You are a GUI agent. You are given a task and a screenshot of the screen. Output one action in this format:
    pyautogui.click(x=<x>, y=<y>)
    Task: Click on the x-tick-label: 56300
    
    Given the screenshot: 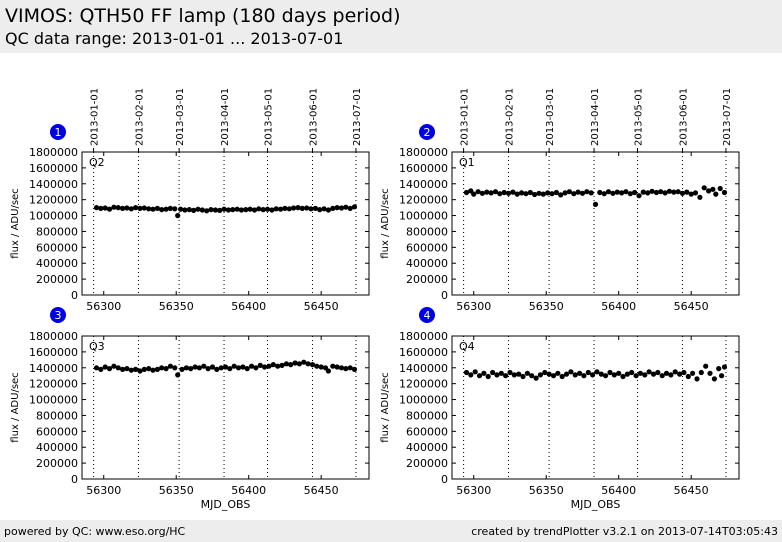 What is the action you would take?
    pyautogui.click(x=473, y=490)
    